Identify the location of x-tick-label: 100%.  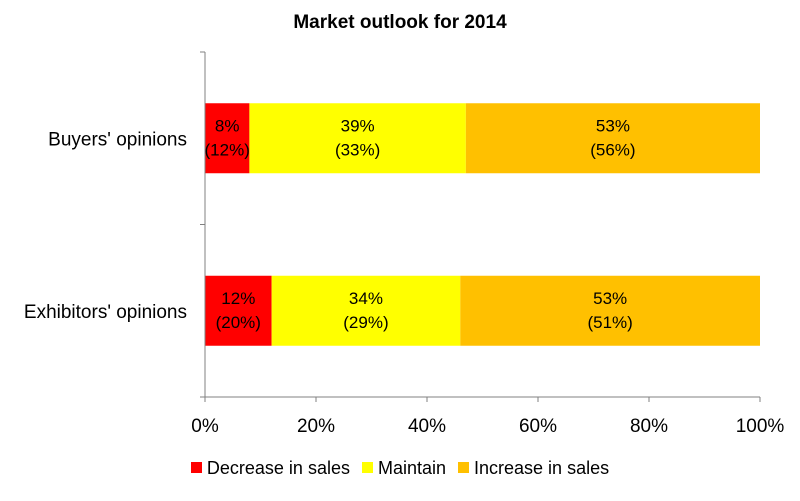
(760, 426).